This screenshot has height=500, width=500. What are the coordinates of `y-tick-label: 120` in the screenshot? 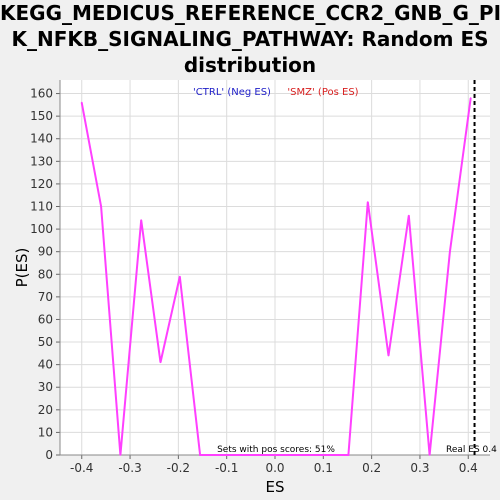 It's located at (41, 184).